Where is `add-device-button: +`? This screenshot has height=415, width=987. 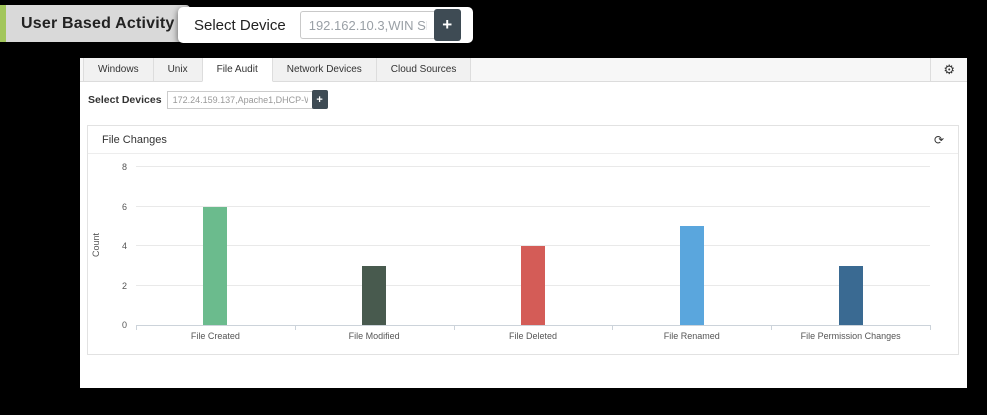 add-device-button: + is located at coordinates (447, 25).